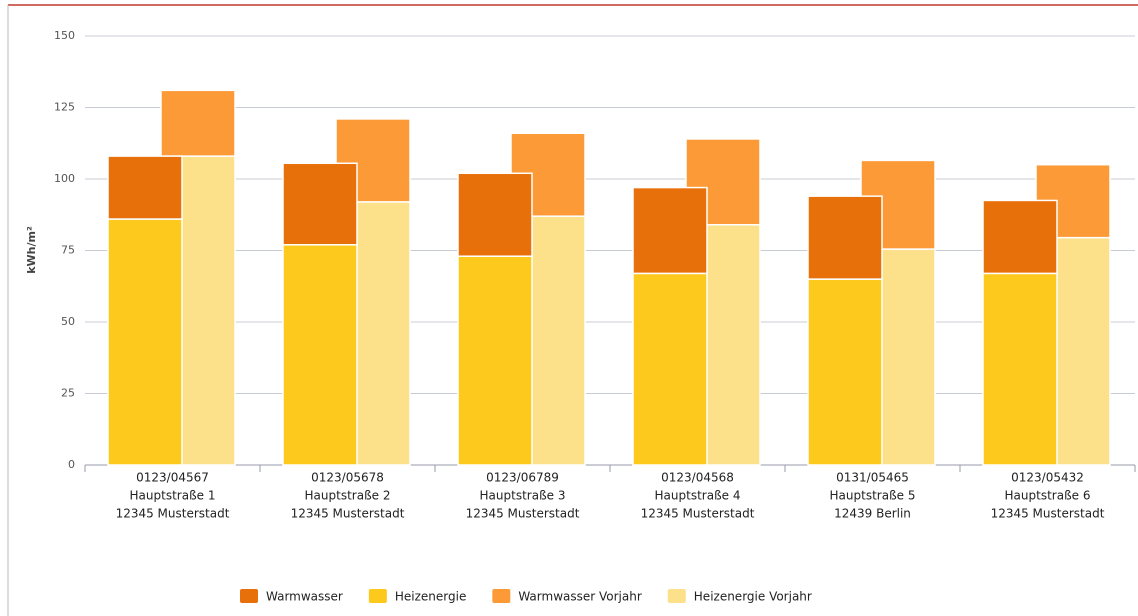 The height and width of the screenshot is (616, 1138). I want to click on x-tick-label: Hauptstraße 4, so click(698, 496).